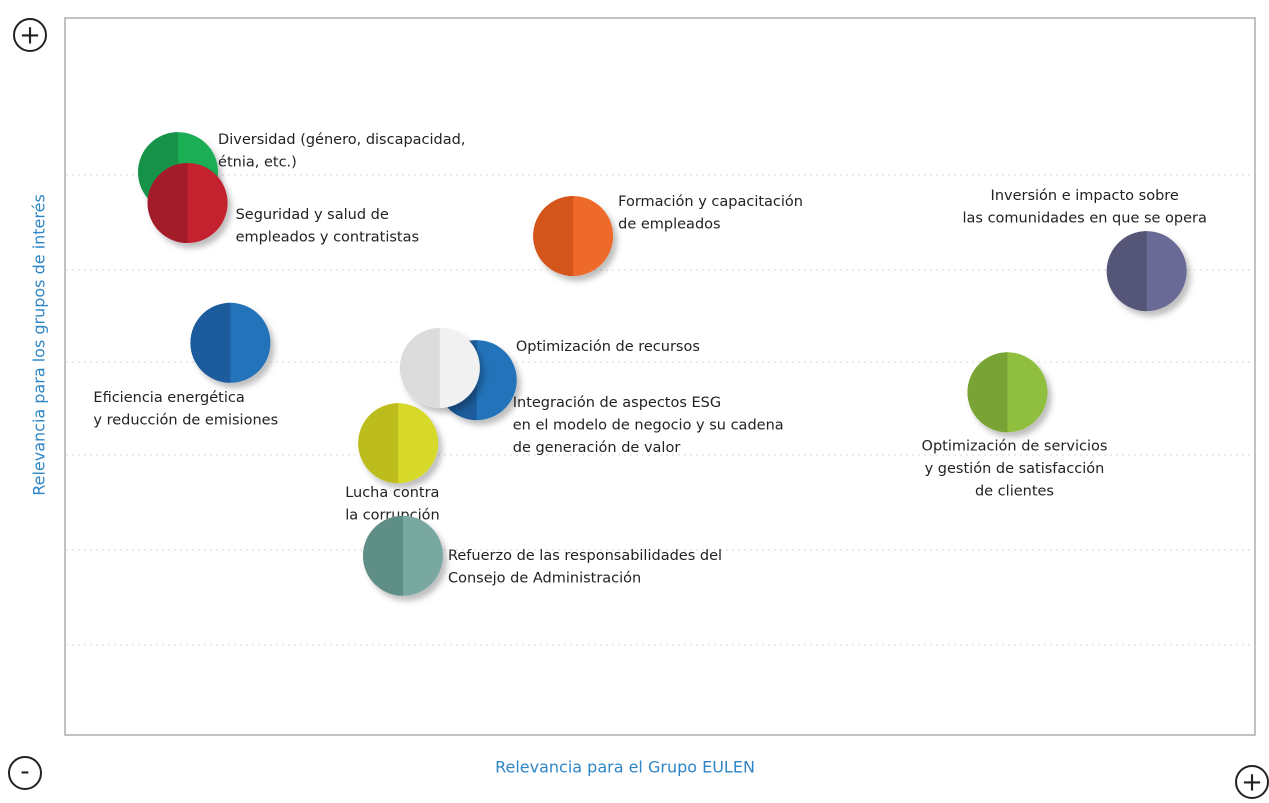  I want to click on y-axis-title: Relevancia para los grupos de interés, so click(39, 345).